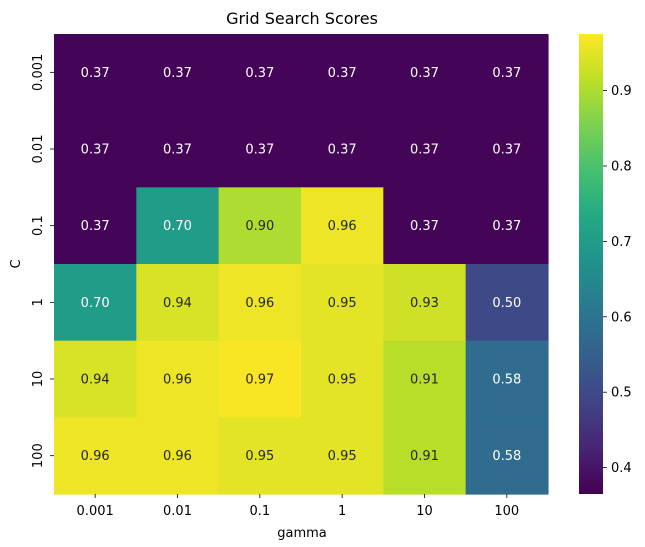 Image resolution: width=645 pixels, height=547 pixels. Describe the element at coordinates (38, 379) in the screenshot. I see `y-tick-label: 10` at that location.